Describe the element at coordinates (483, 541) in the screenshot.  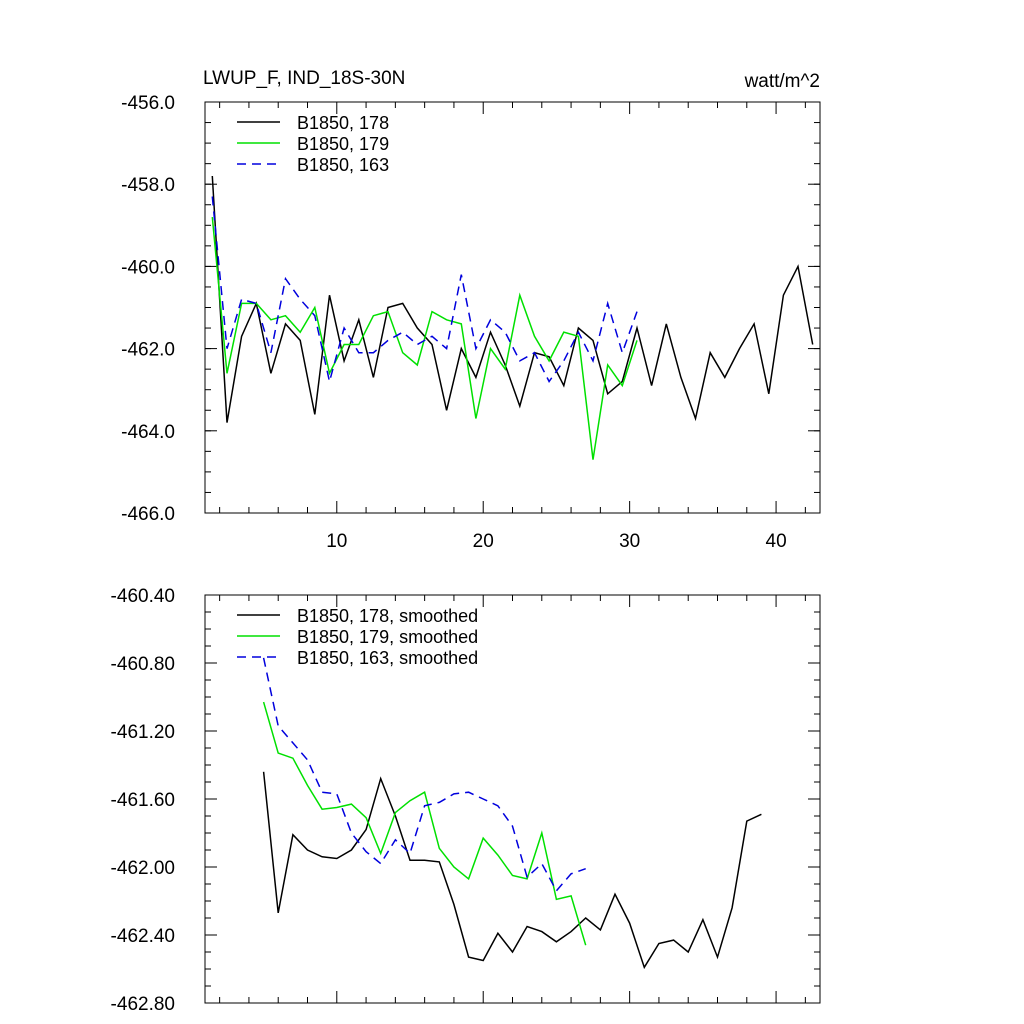
I see `x-tick-label: 20` at that location.